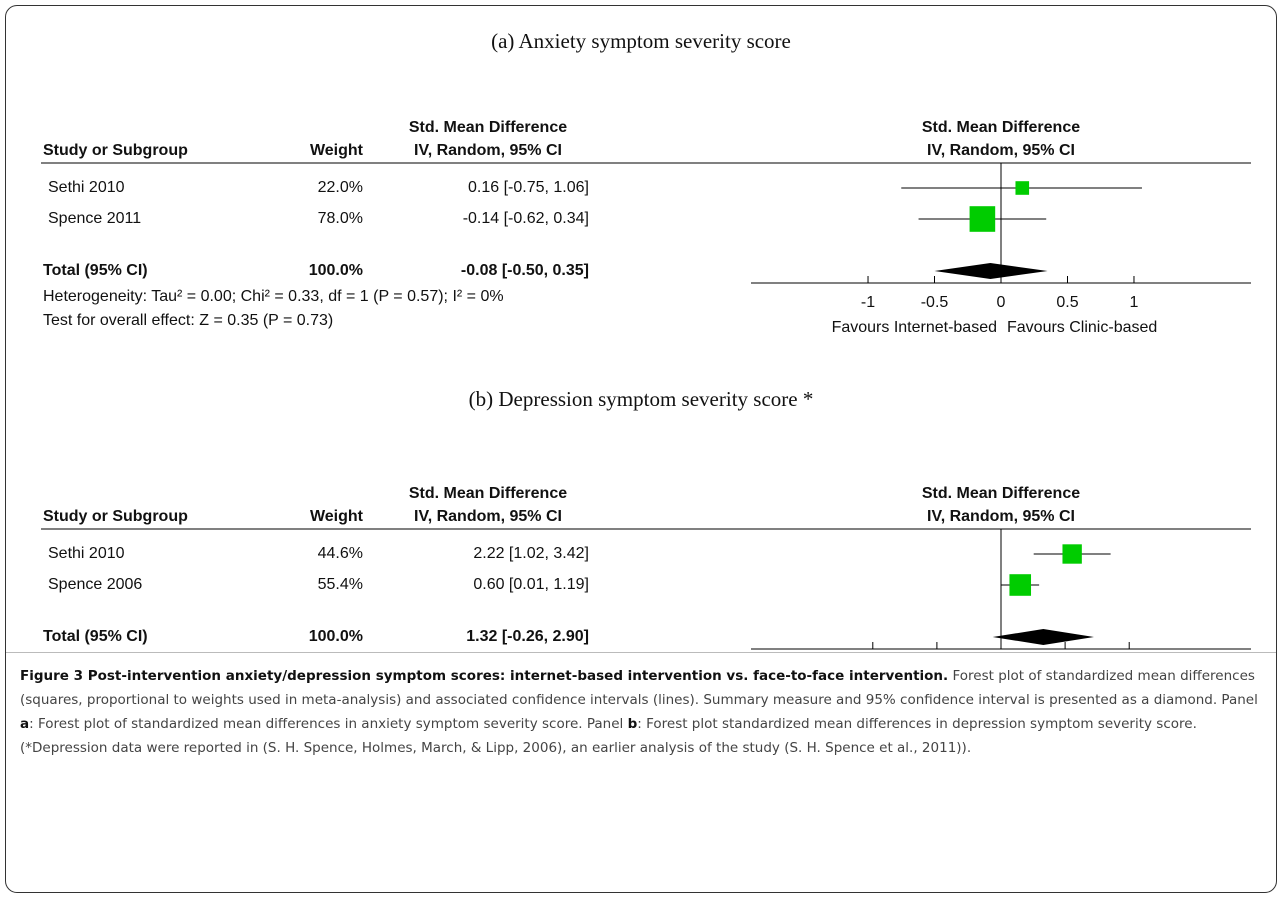 Image resolution: width=1282 pixels, height=898 pixels. I want to click on effect-ci: 0.60 [0.01, 1.19], so click(531, 584).